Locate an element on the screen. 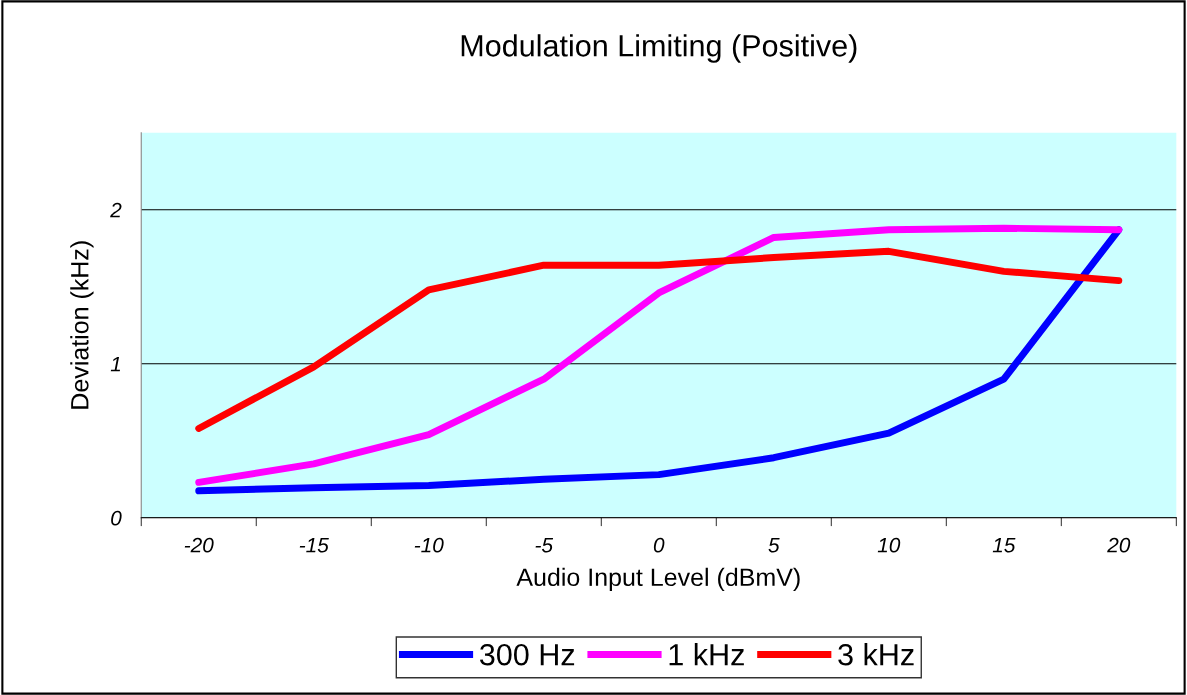 This screenshot has height=695, width=1187. legend-label: 300 Hz is located at coordinates (527, 654).